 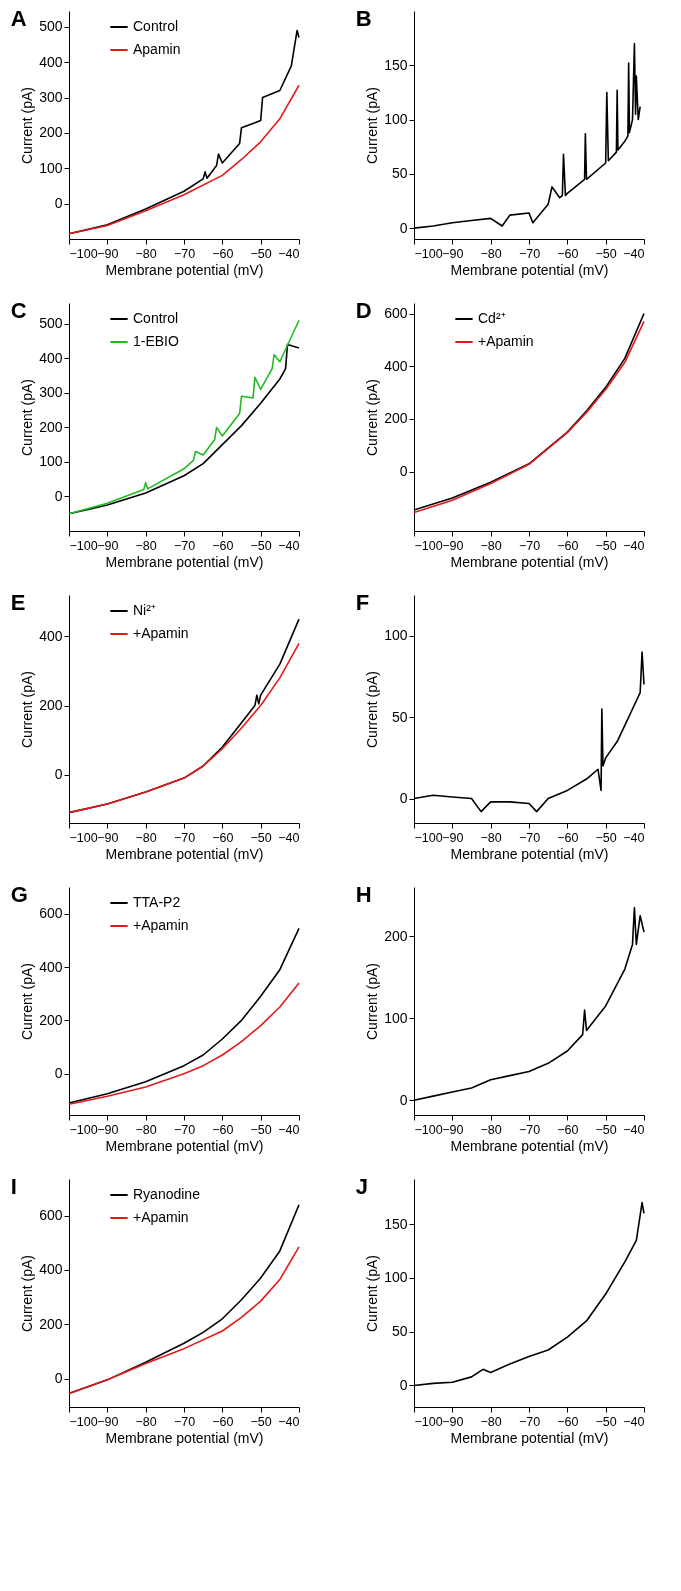 I want to click on legend-label: +Apamin, so click(x=161, y=1217).